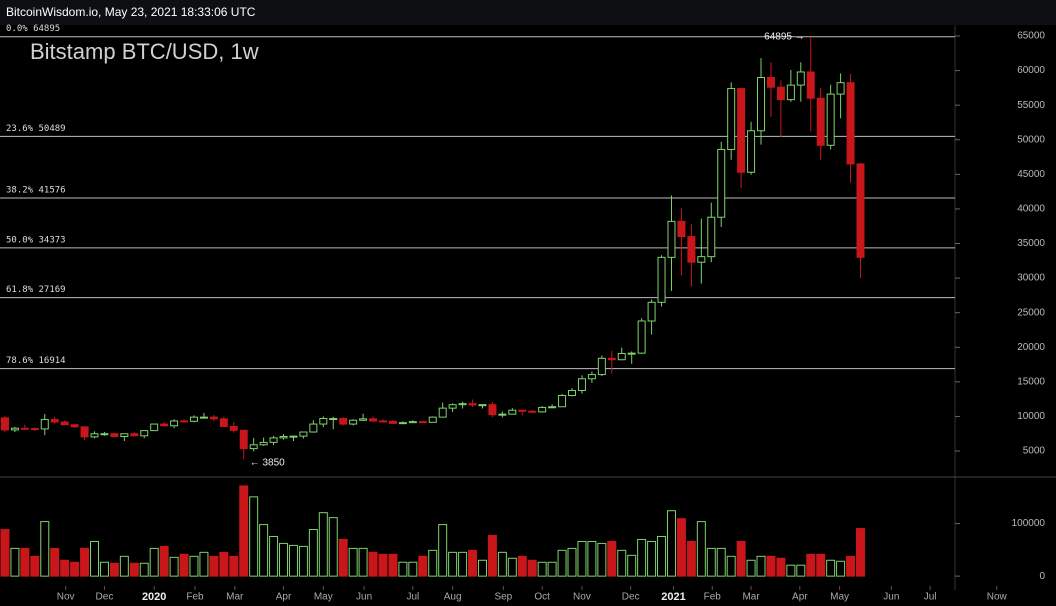 The image size is (1056, 606). I want to click on x-tick-label: Dec, so click(105, 597).